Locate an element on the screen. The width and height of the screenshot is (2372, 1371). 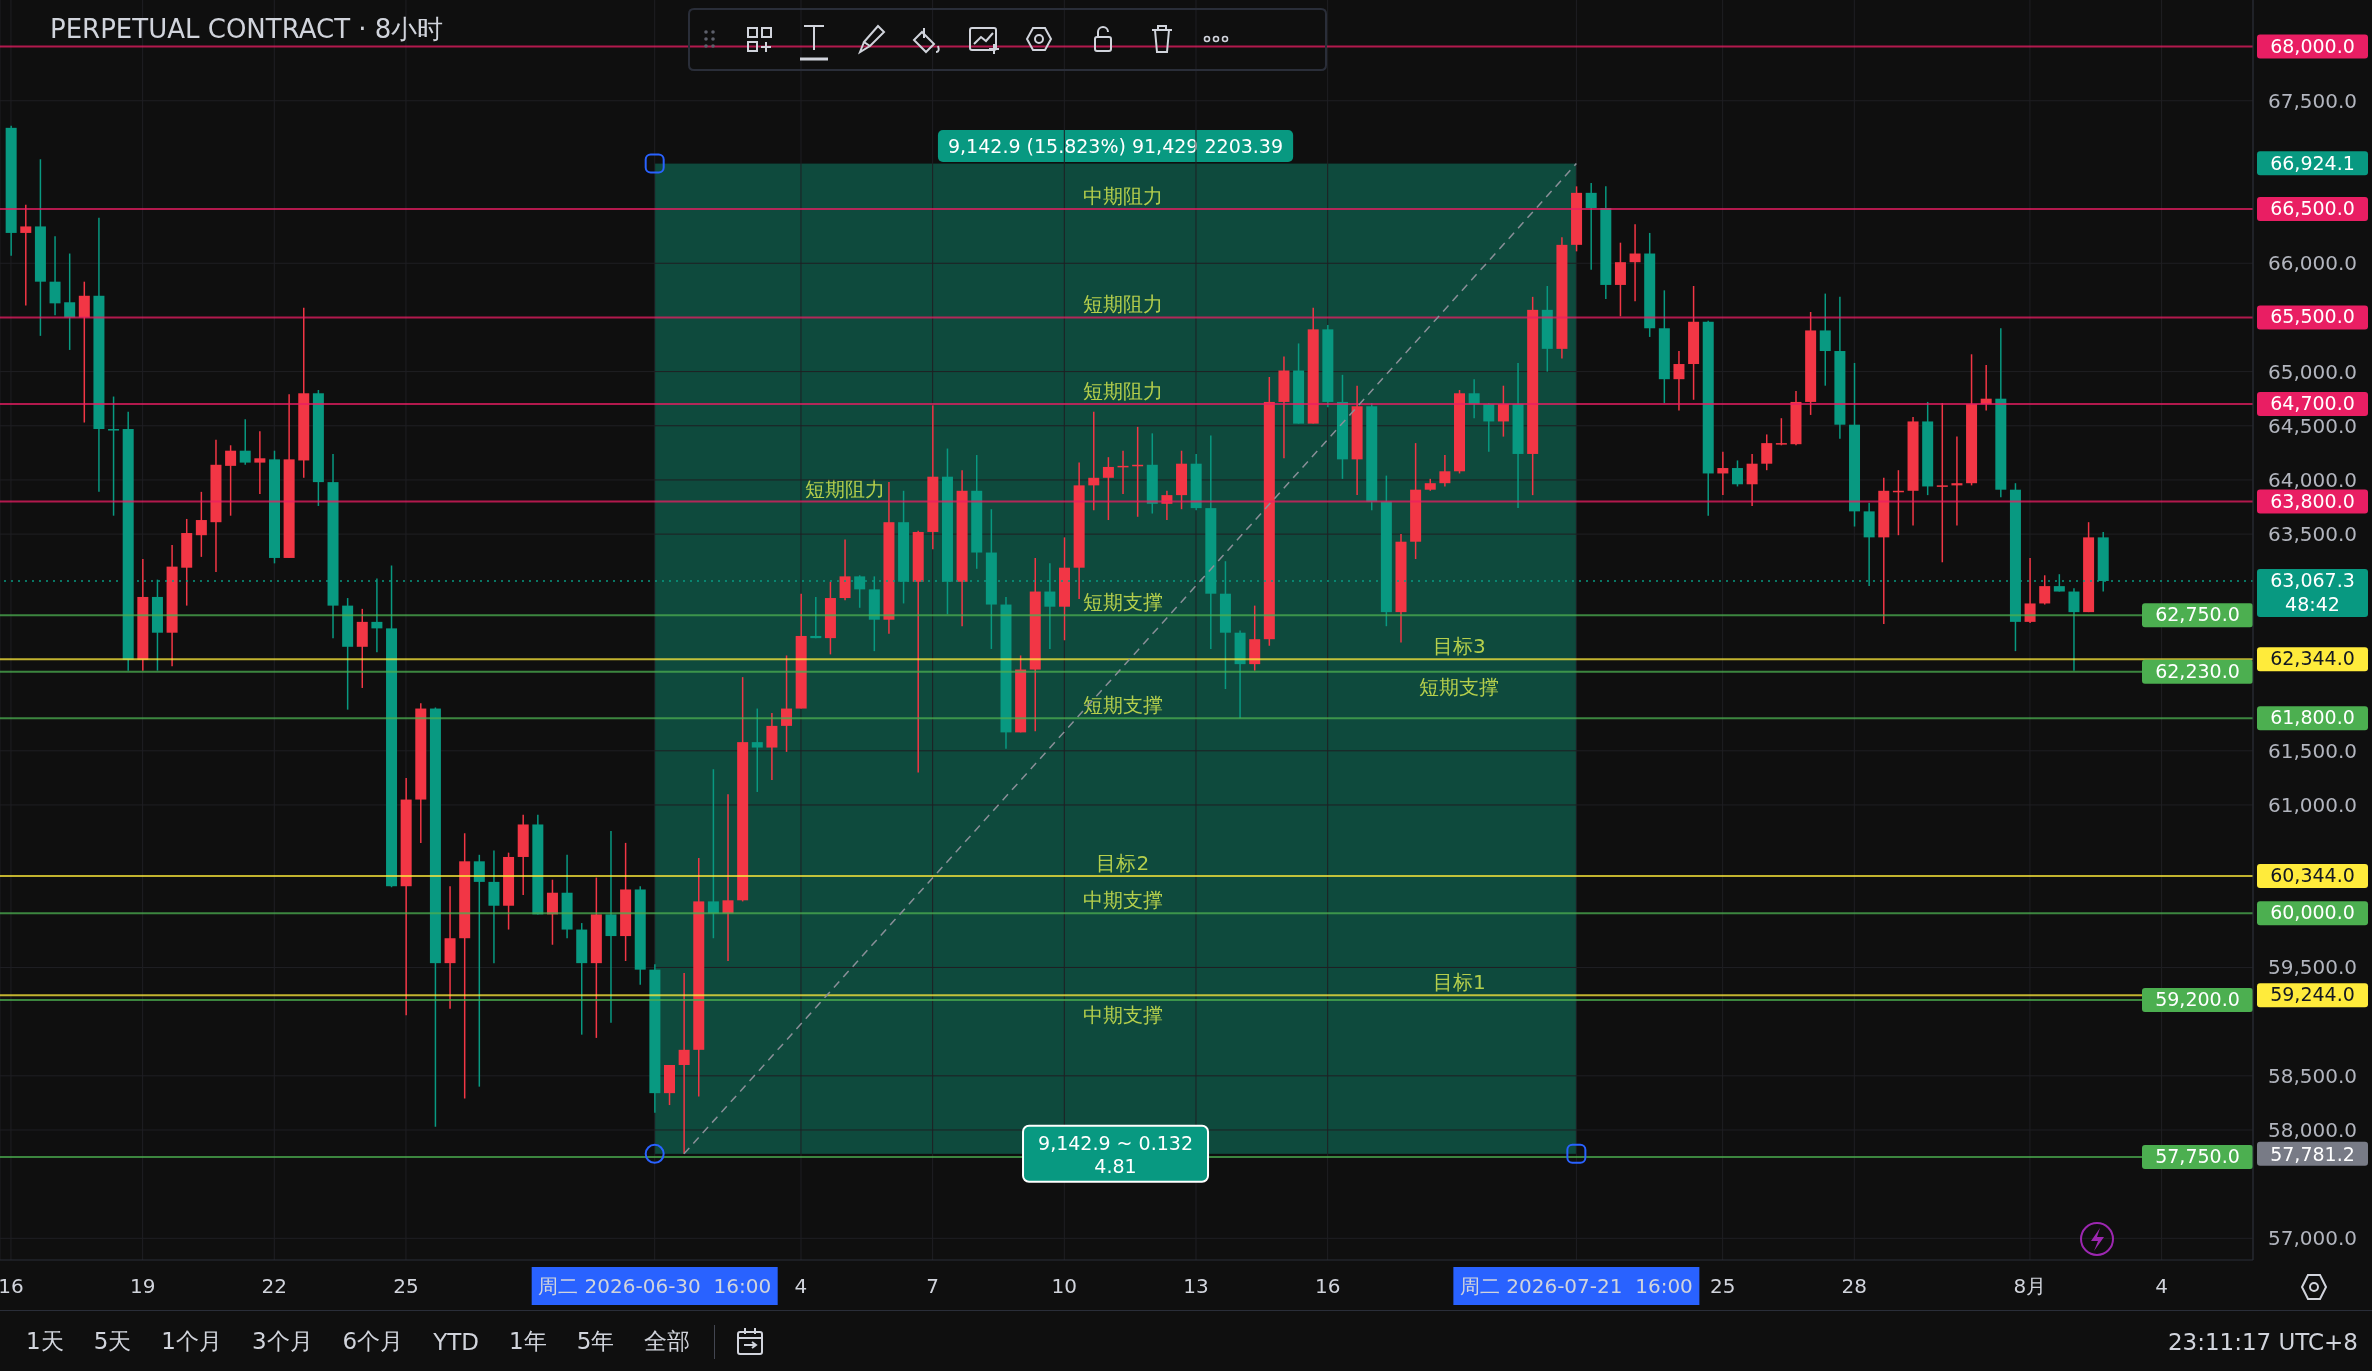
x-tick-label: 周二 2026-07-21 16:00 is located at coordinates (1576, 1286).